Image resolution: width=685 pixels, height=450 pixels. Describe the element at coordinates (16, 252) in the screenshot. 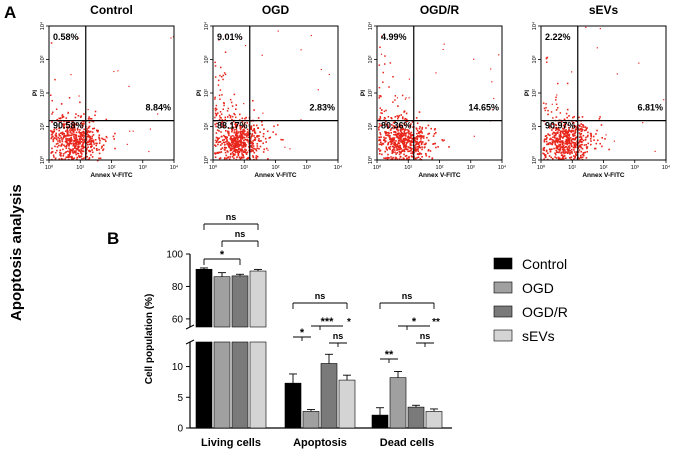

I see `side-title: Apoptosis analysis` at that location.